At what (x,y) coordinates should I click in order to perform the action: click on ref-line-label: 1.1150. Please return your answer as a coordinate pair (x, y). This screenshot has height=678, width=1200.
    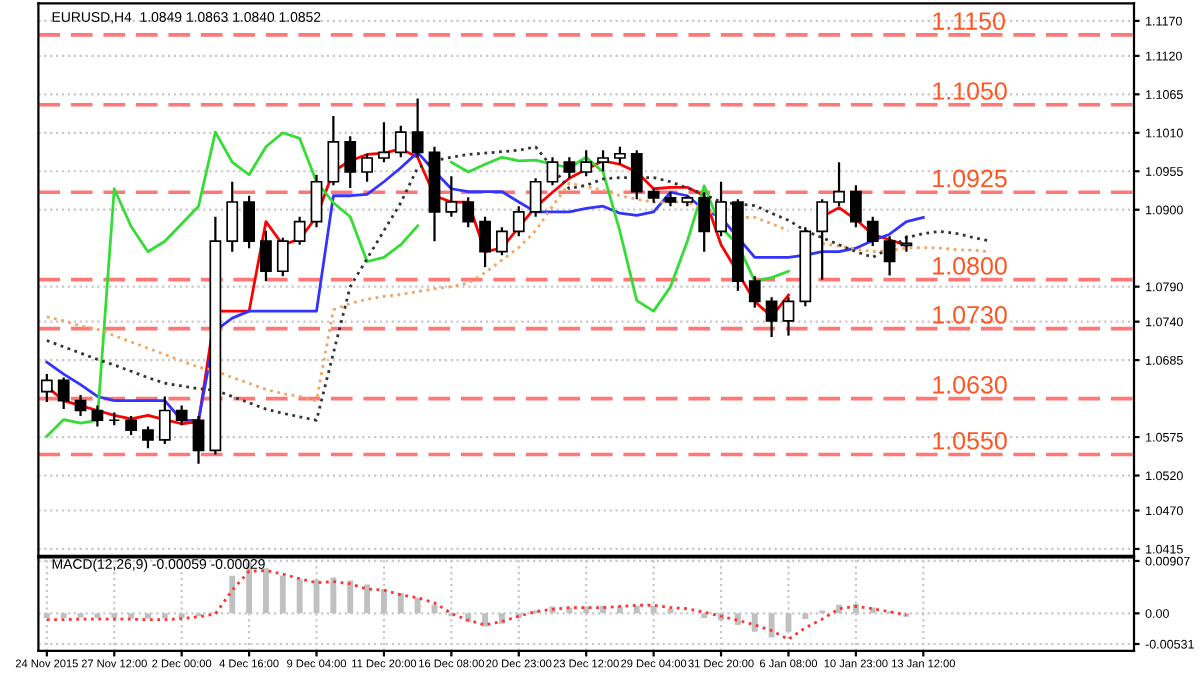
    Looking at the image, I should click on (969, 21).